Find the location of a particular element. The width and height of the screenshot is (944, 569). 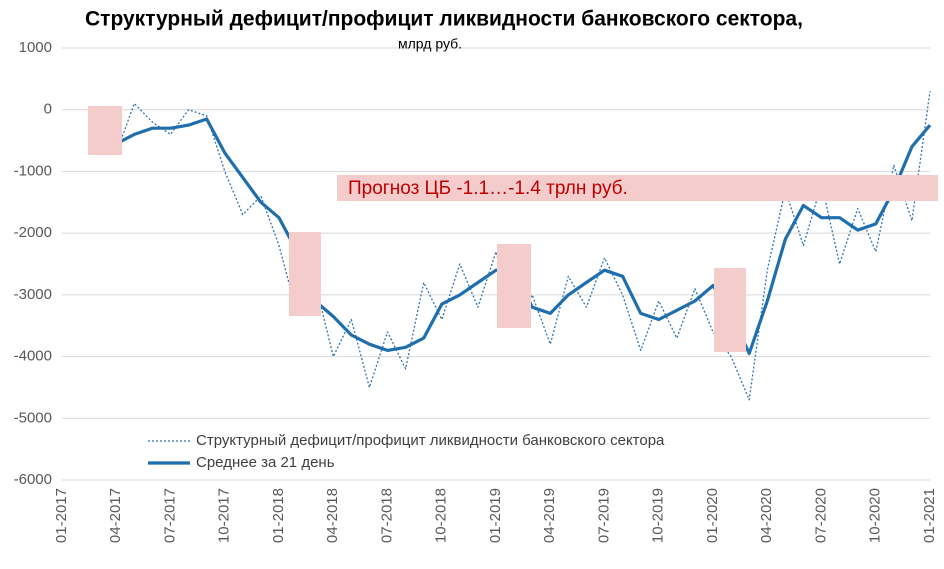

y-tick-label: -2000 is located at coordinates (33, 232).